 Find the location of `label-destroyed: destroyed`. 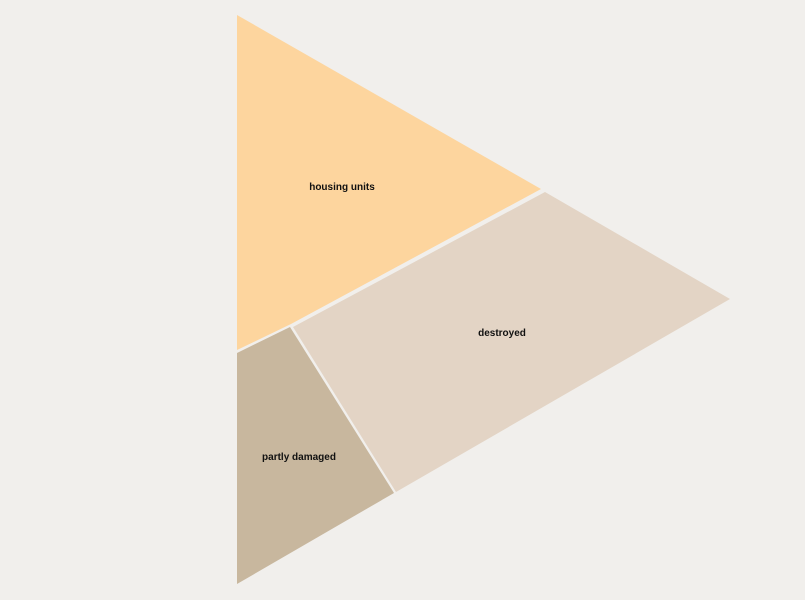

label-destroyed: destroyed is located at coordinates (502, 333).